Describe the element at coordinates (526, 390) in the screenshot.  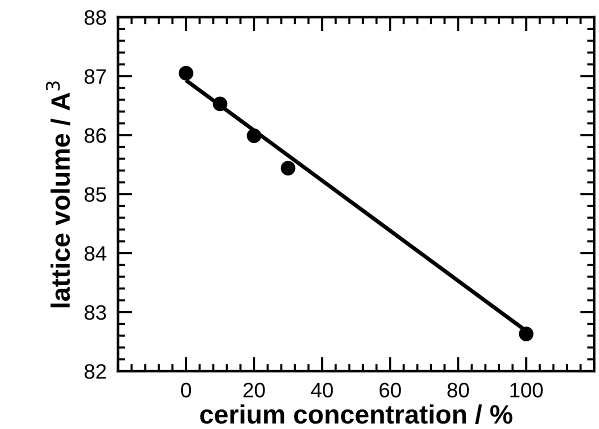
I see `x-tick-label: 100` at that location.